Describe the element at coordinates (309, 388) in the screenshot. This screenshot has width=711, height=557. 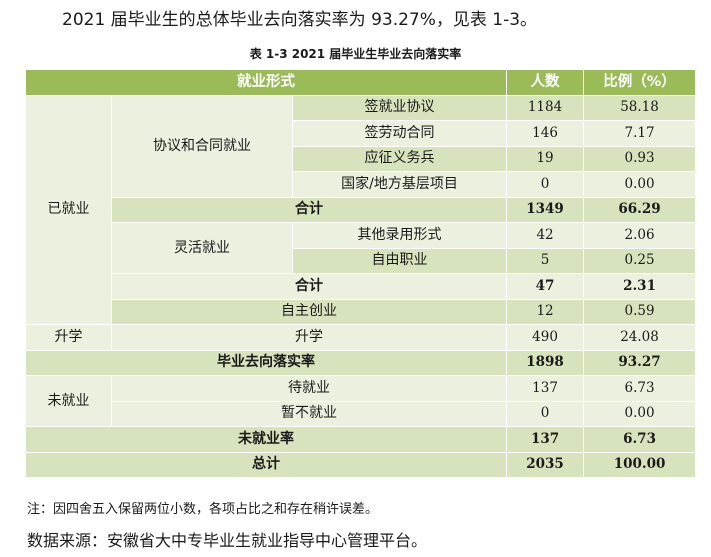
I see `row-label: 待就业` at that location.